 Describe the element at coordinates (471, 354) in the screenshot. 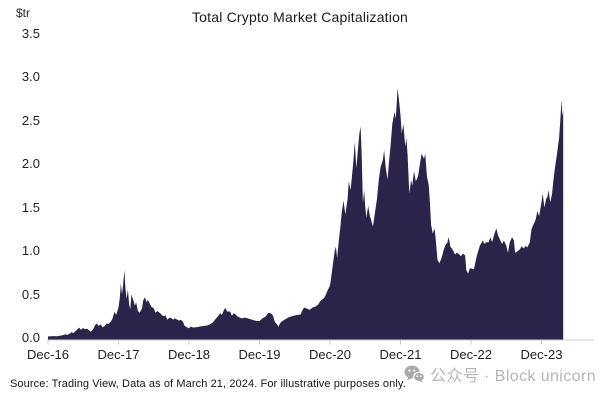

I see `x-axis-label: Dec-22` at that location.